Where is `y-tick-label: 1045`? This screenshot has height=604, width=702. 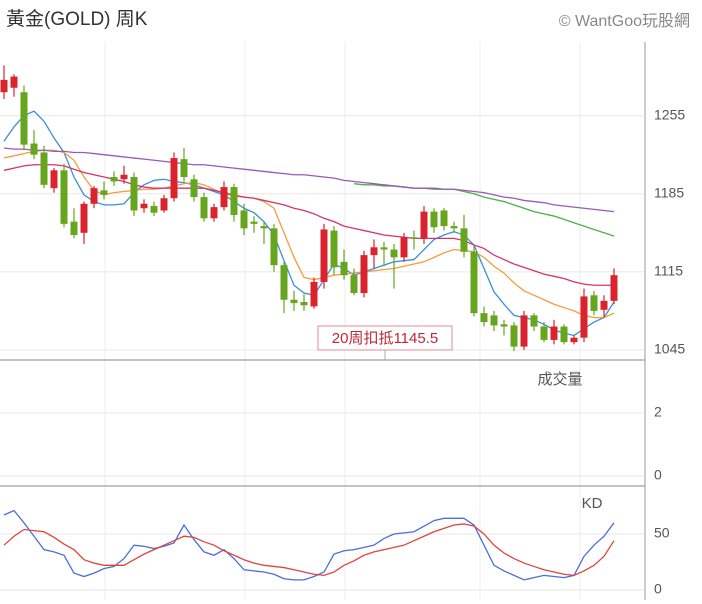 y-tick-label: 1045 is located at coordinates (669, 349).